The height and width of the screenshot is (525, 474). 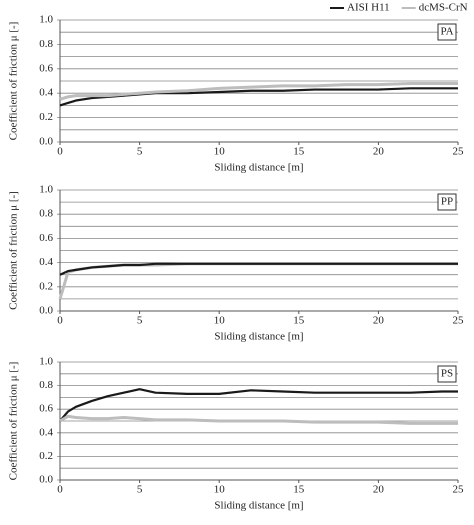 What do you see at coordinates (368, 8) in the screenshot?
I see `legend-label: AISI H11` at bounding box center [368, 8].